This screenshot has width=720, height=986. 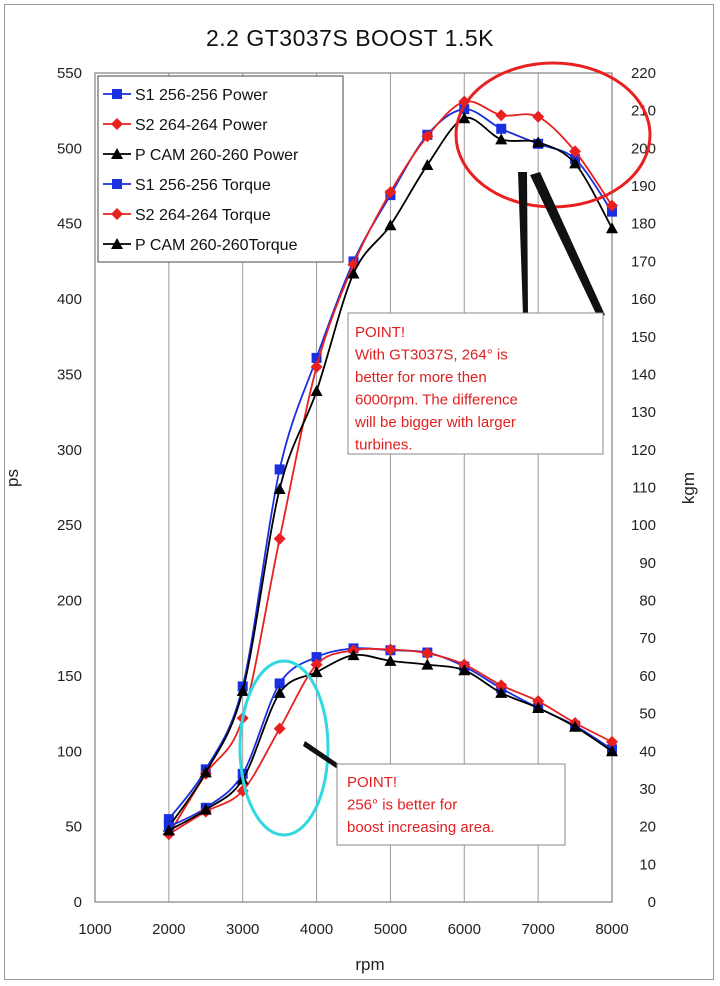 What do you see at coordinates (647, 563) in the screenshot?
I see `y-right-tick-label: 90` at bounding box center [647, 563].